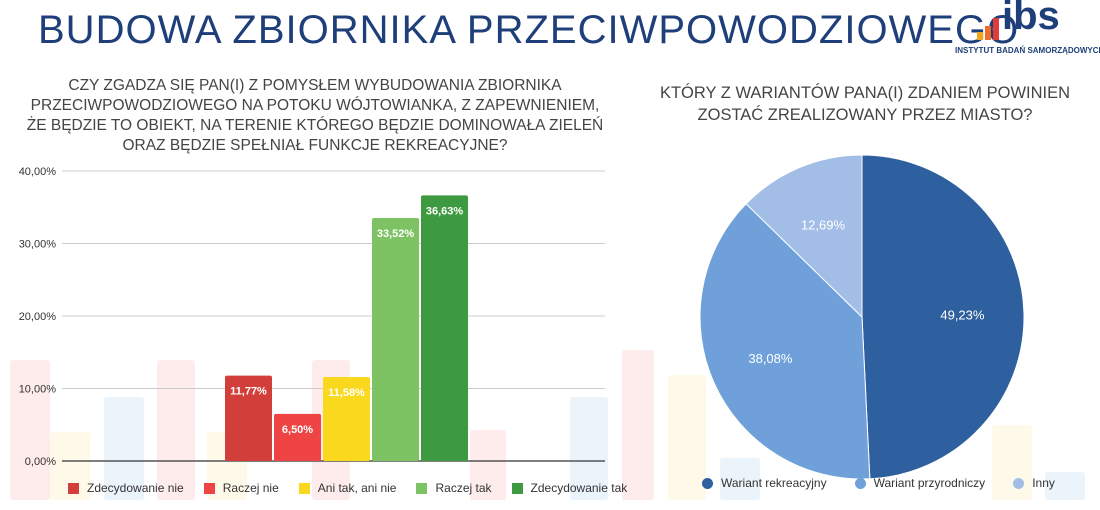 This screenshot has width=1100, height=510. I want to click on y-tick-label: 10,00%, so click(38, 390).